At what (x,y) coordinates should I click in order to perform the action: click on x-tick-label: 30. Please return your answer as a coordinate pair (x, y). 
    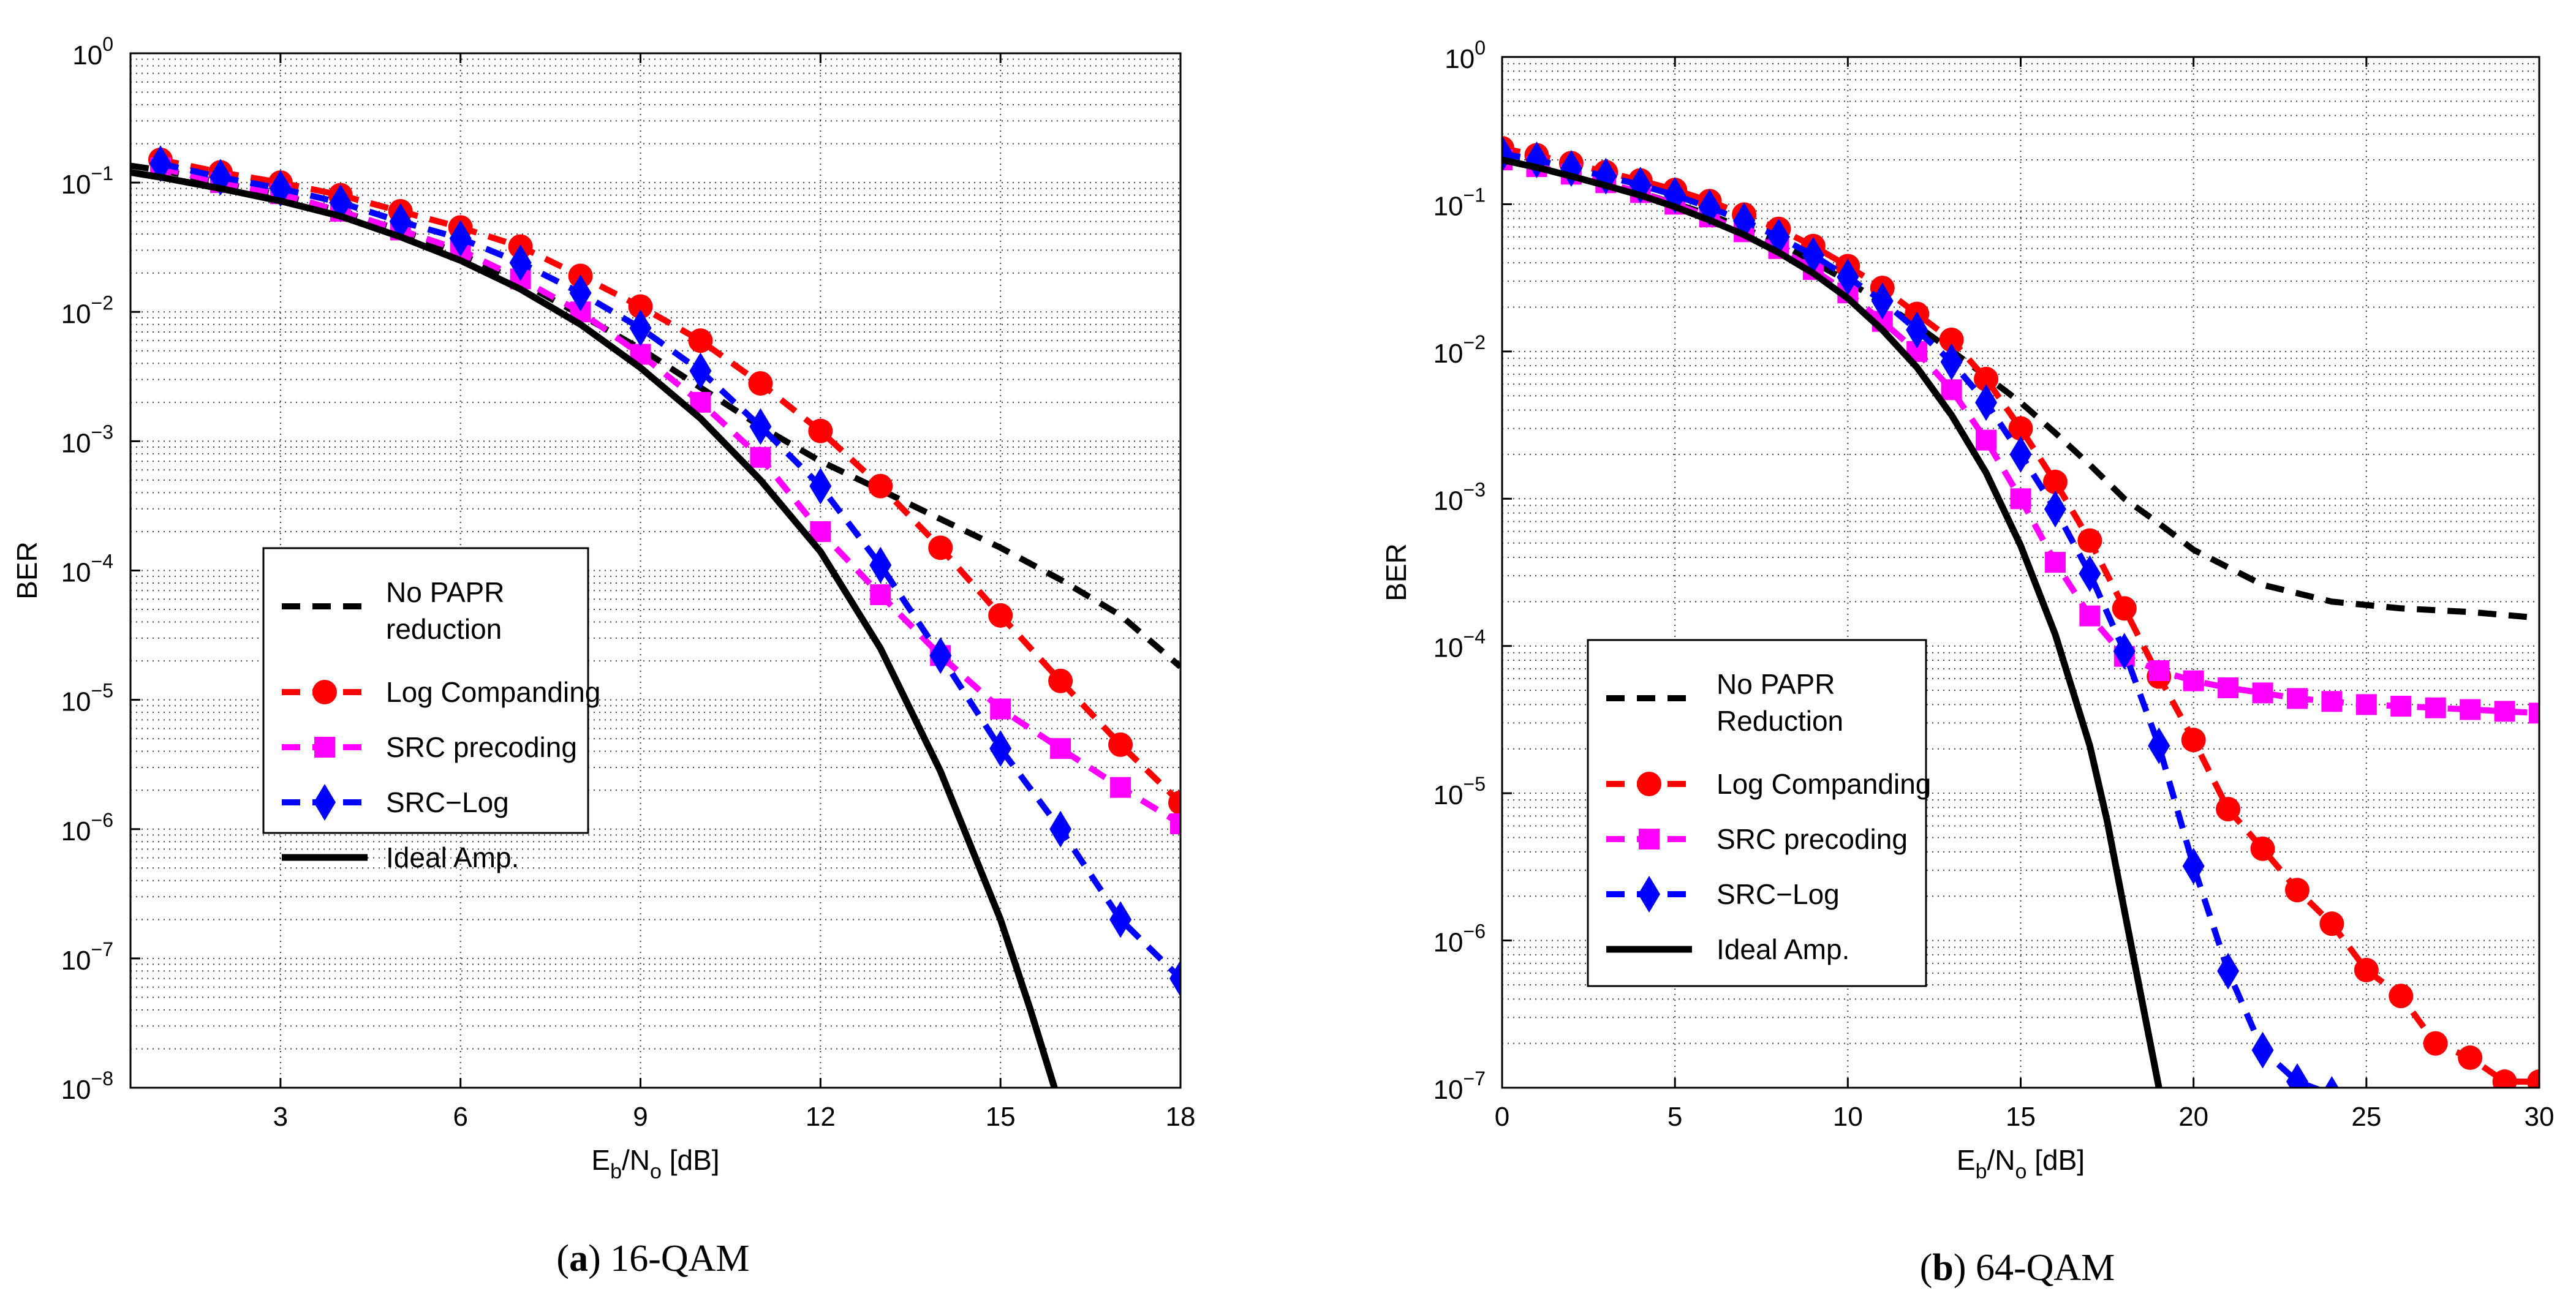
    Looking at the image, I should click on (2540, 1117).